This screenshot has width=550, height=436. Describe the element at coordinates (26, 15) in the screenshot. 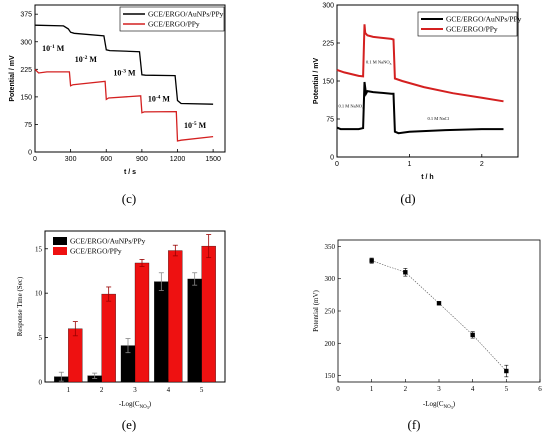

I see `y-tick-label: 375` at that location.